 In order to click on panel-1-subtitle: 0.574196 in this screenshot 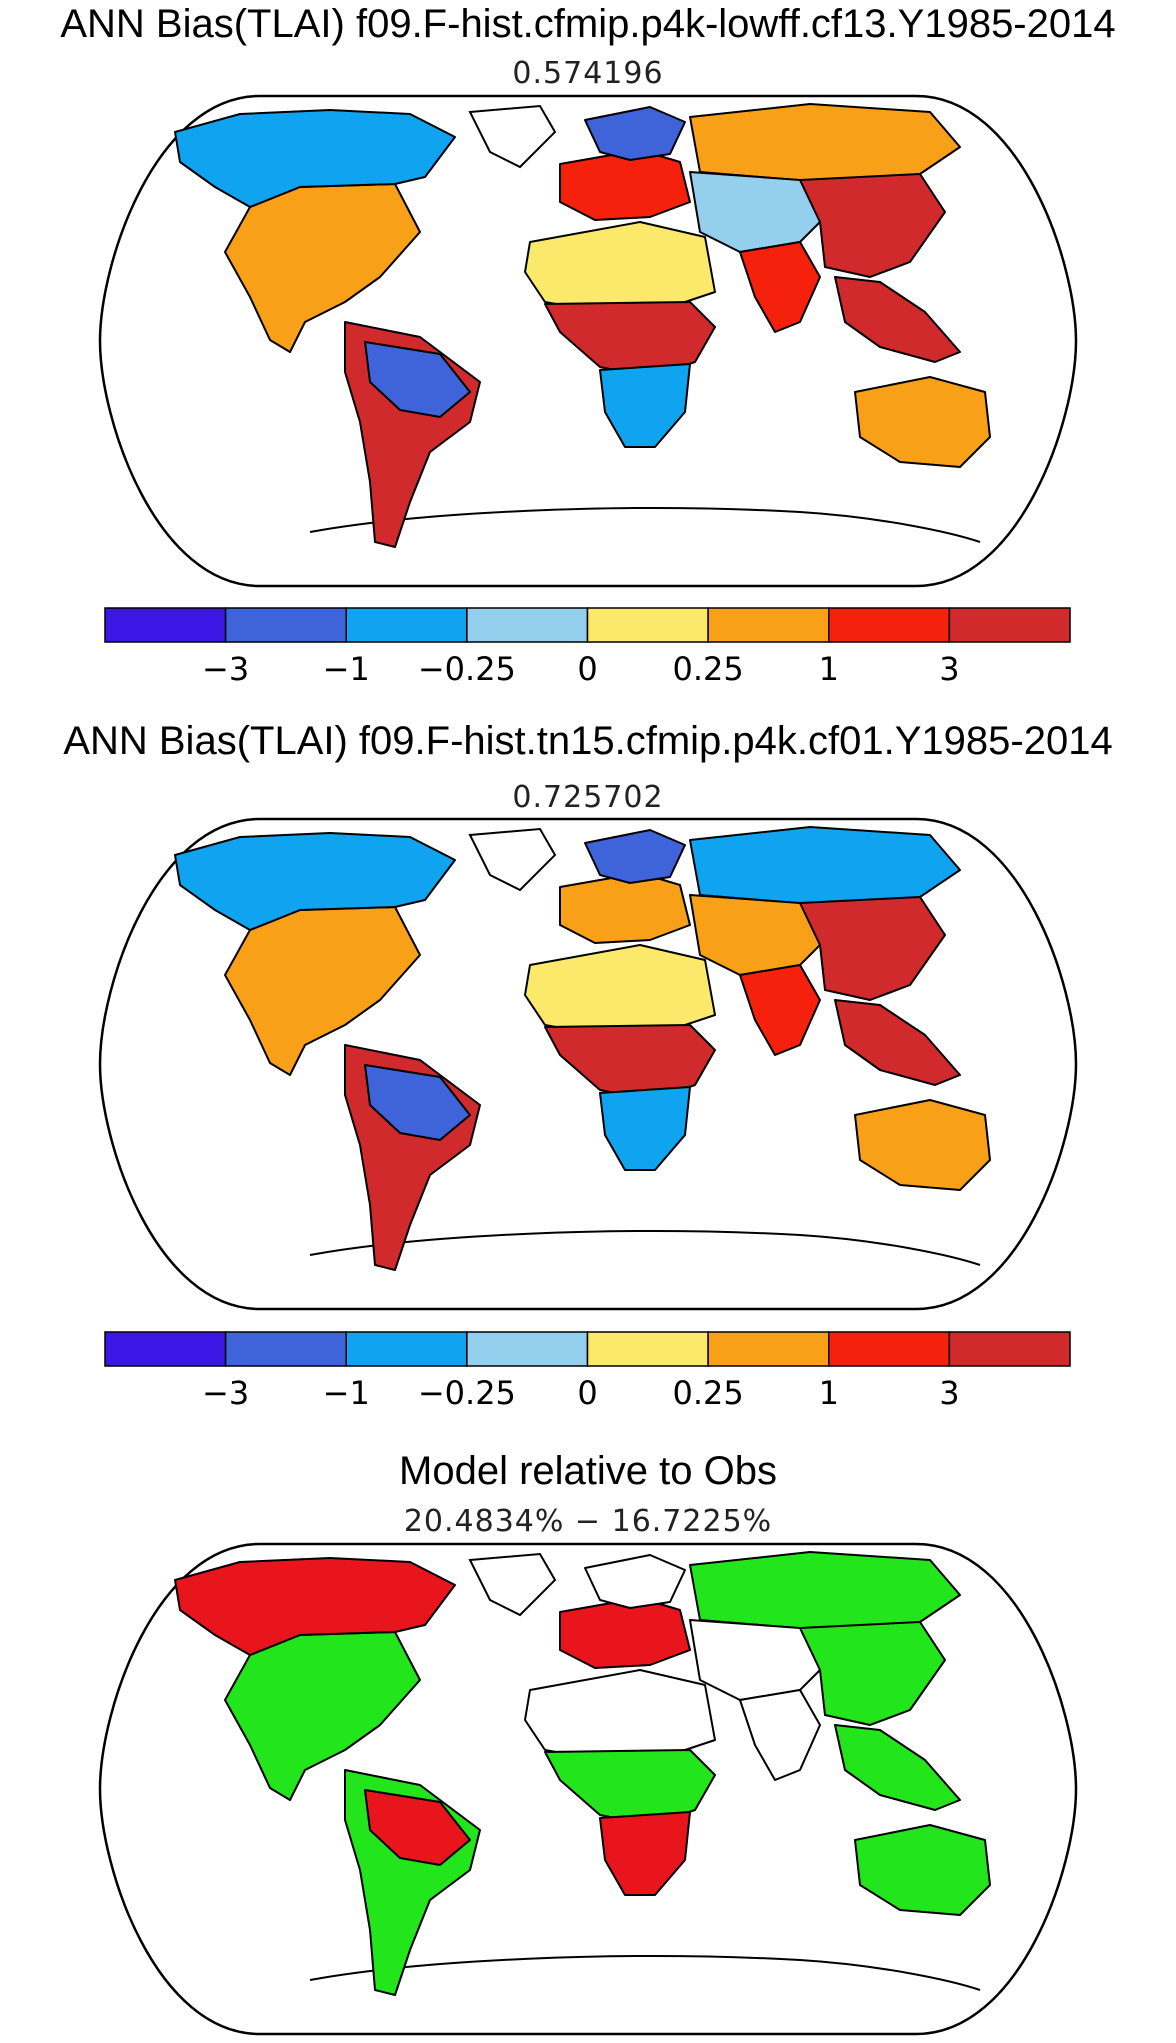, I will do `click(588, 73)`.